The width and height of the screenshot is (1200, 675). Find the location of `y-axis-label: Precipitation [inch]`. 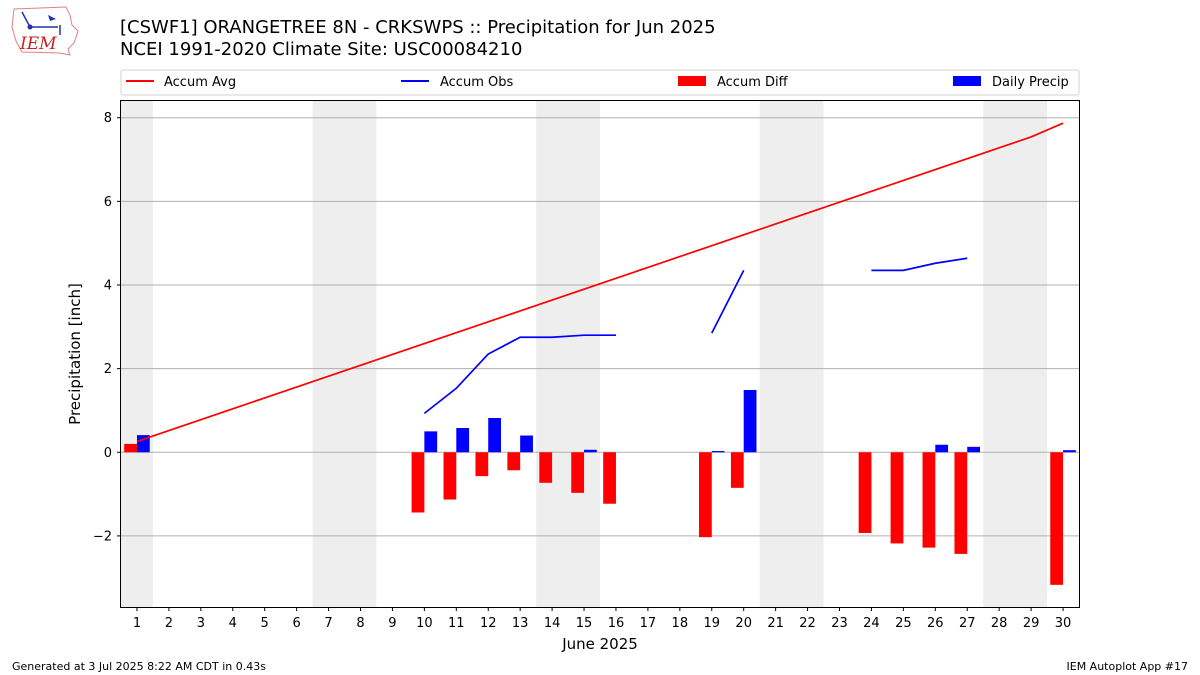

y-axis-label: Precipitation [inch] is located at coordinates (75, 354).